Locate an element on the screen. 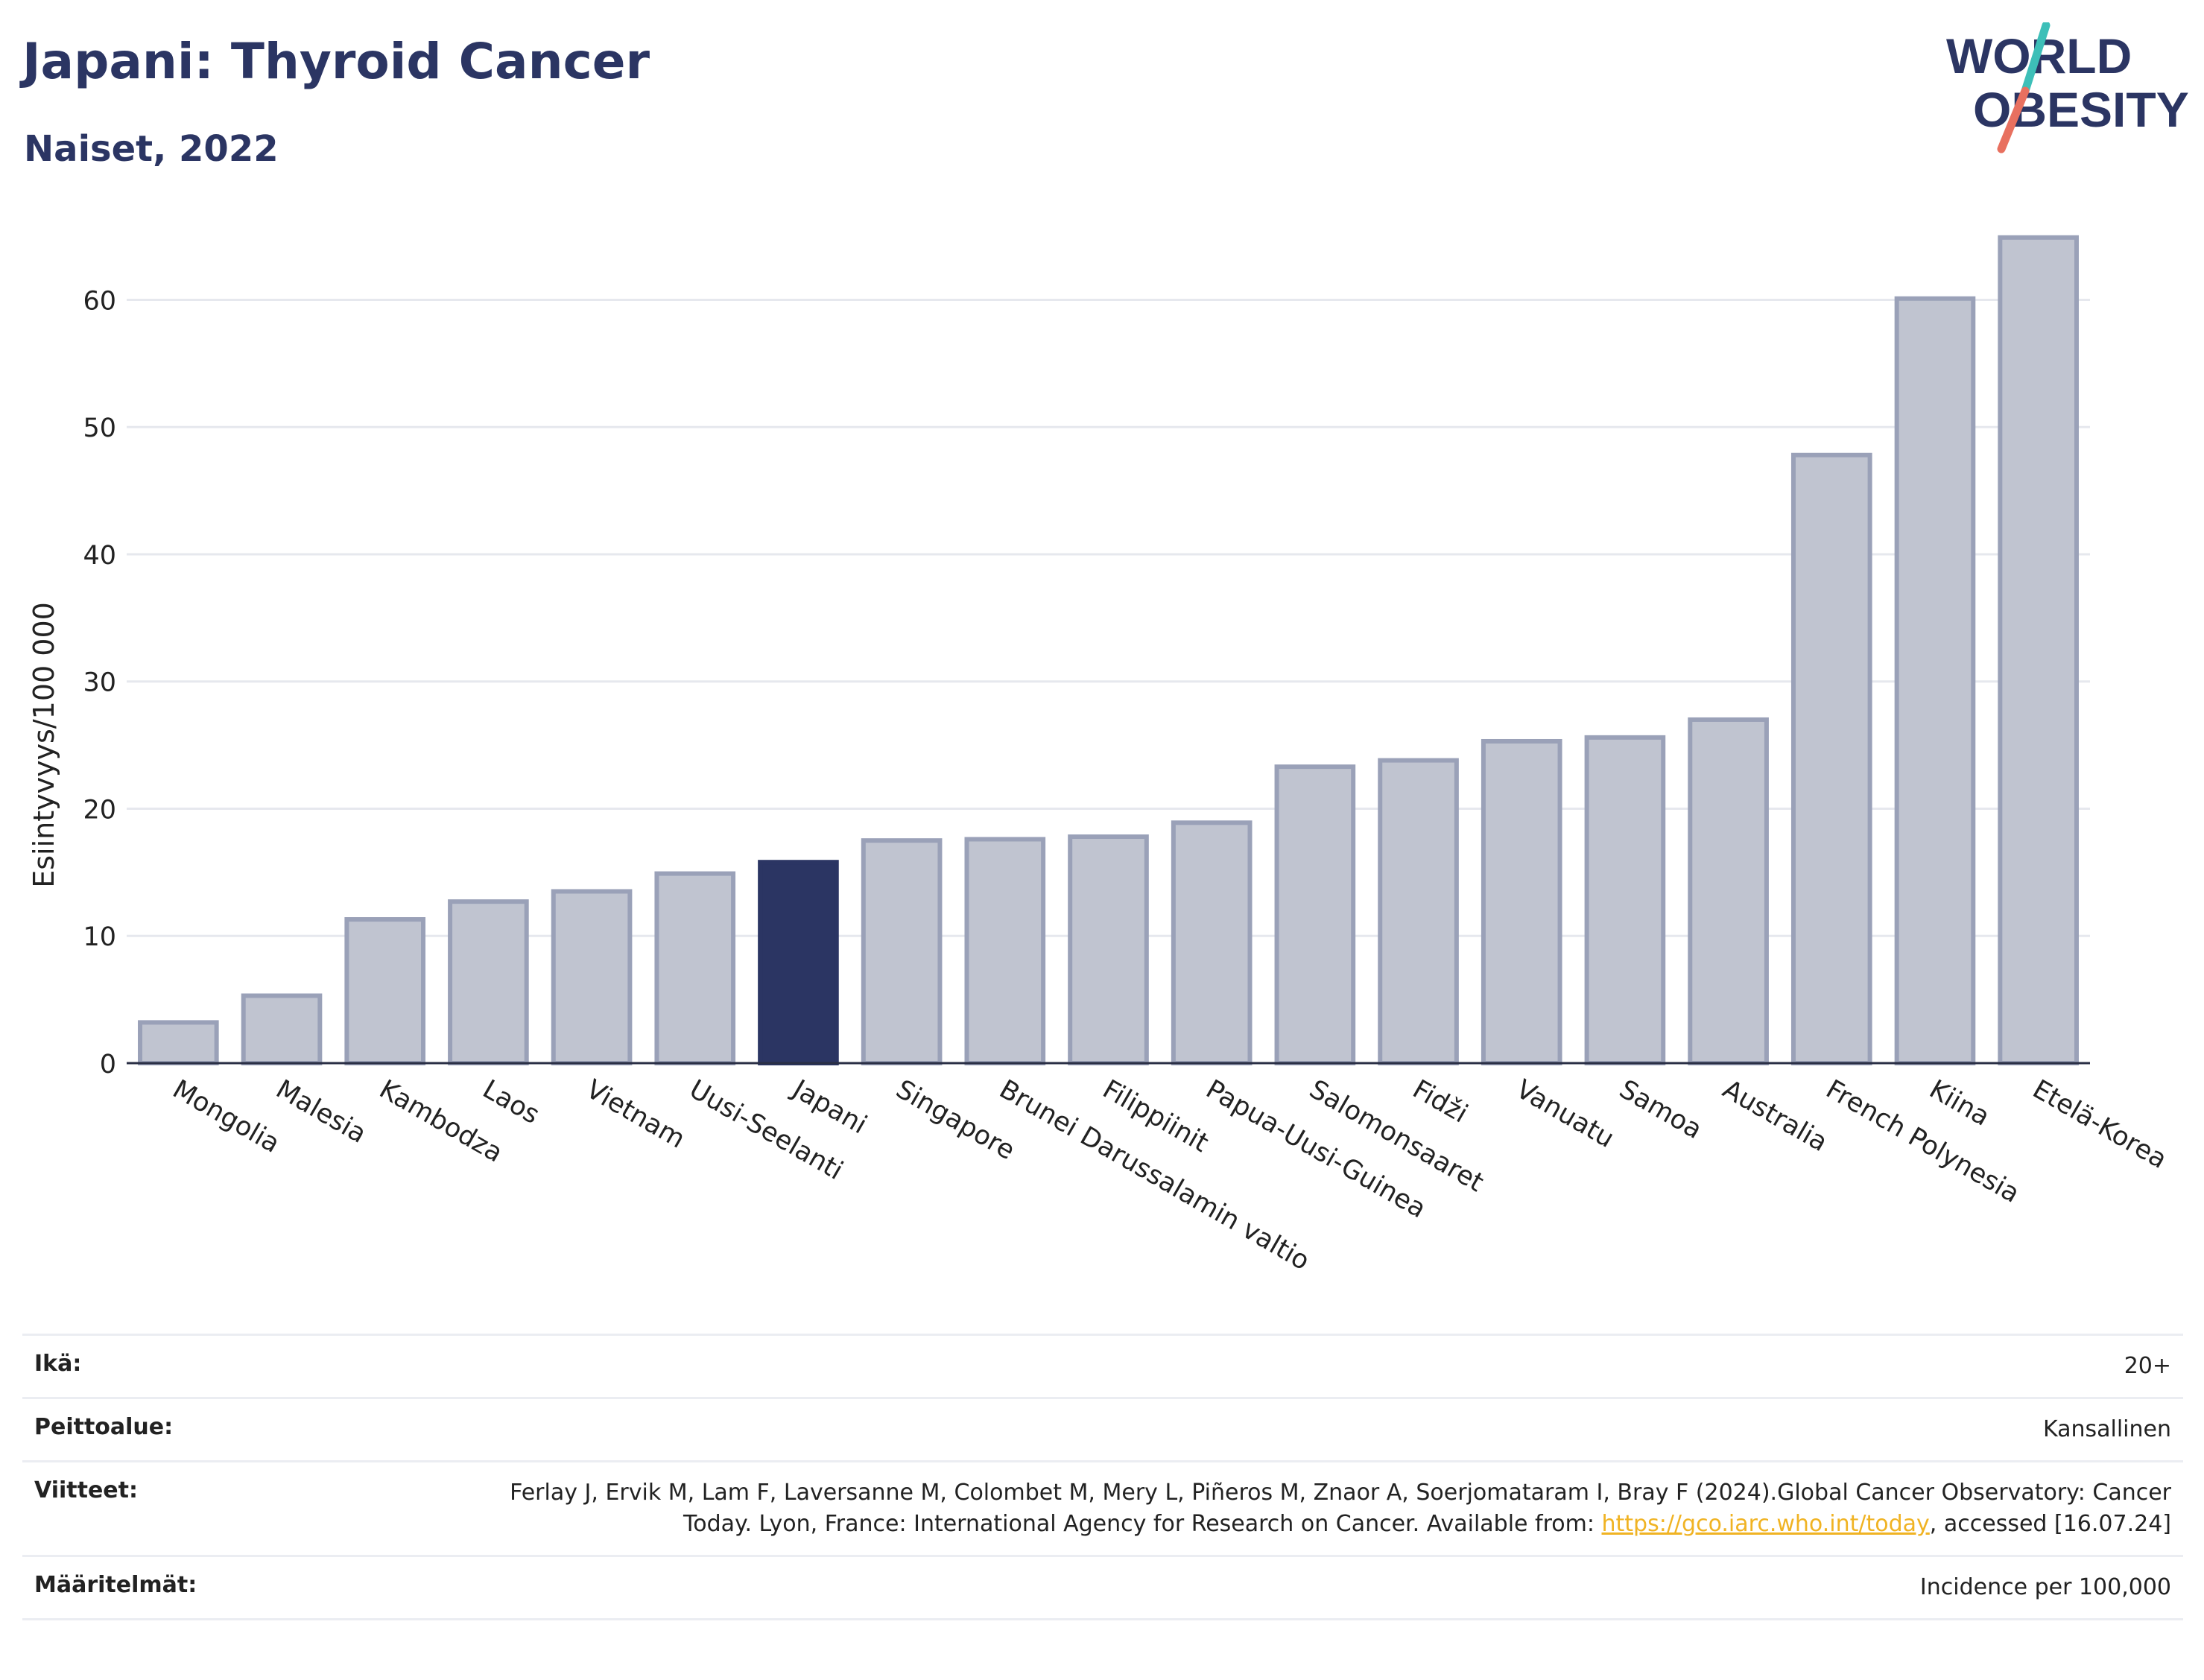 This screenshot has width=2204, height=1680. bar-mongolia is located at coordinates (178, 1042).